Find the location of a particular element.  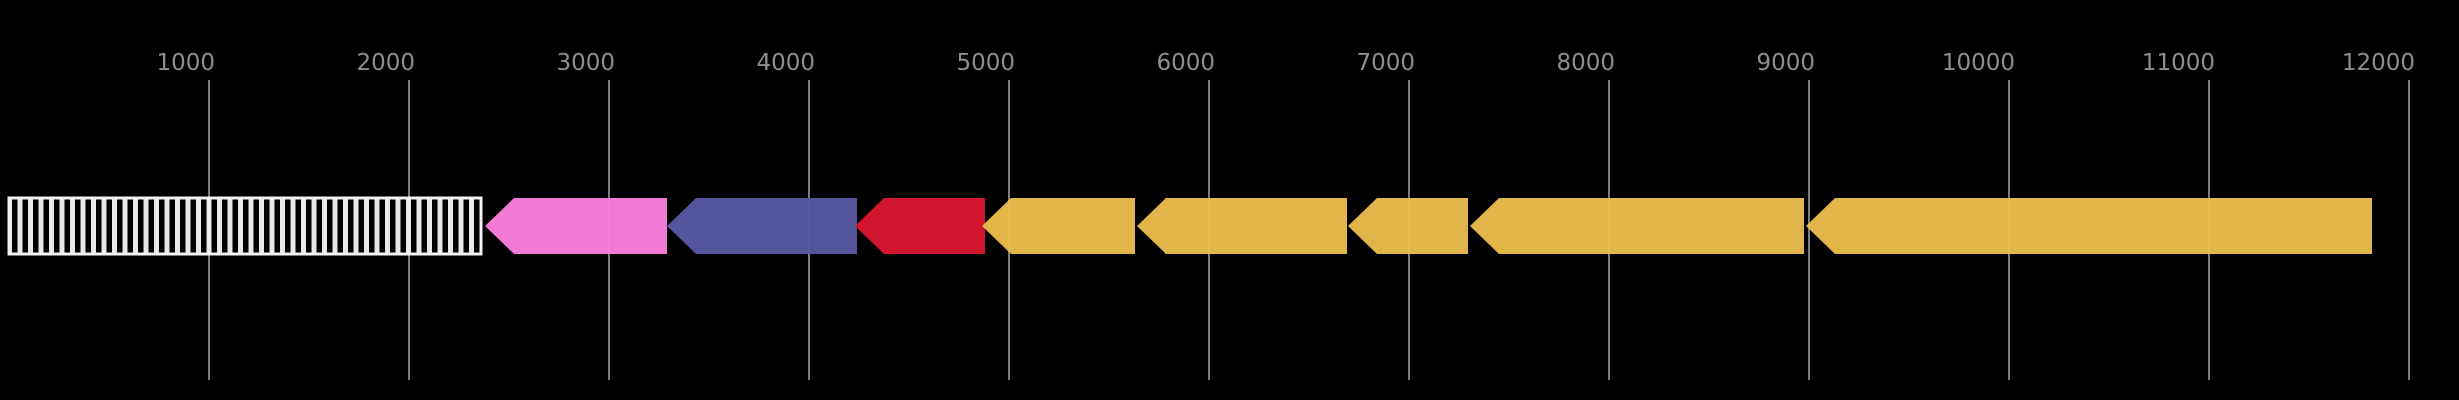

axis-tick-label: 1000 is located at coordinates (185, 63).